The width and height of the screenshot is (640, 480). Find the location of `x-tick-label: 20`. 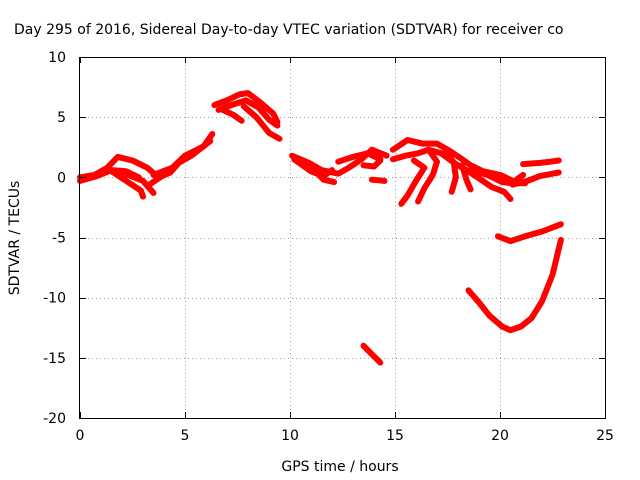

x-tick-label: 20 is located at coordinates (500, 436).